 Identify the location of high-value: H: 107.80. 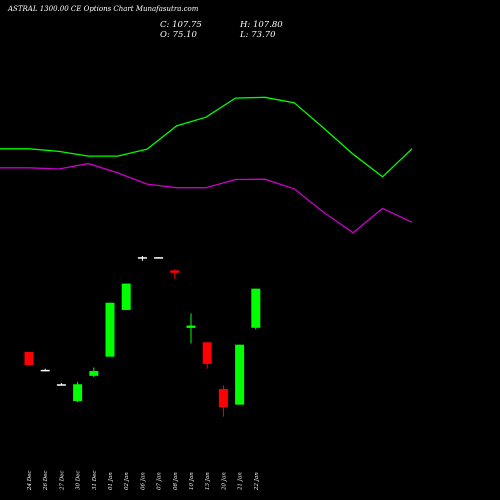
(261, 25).